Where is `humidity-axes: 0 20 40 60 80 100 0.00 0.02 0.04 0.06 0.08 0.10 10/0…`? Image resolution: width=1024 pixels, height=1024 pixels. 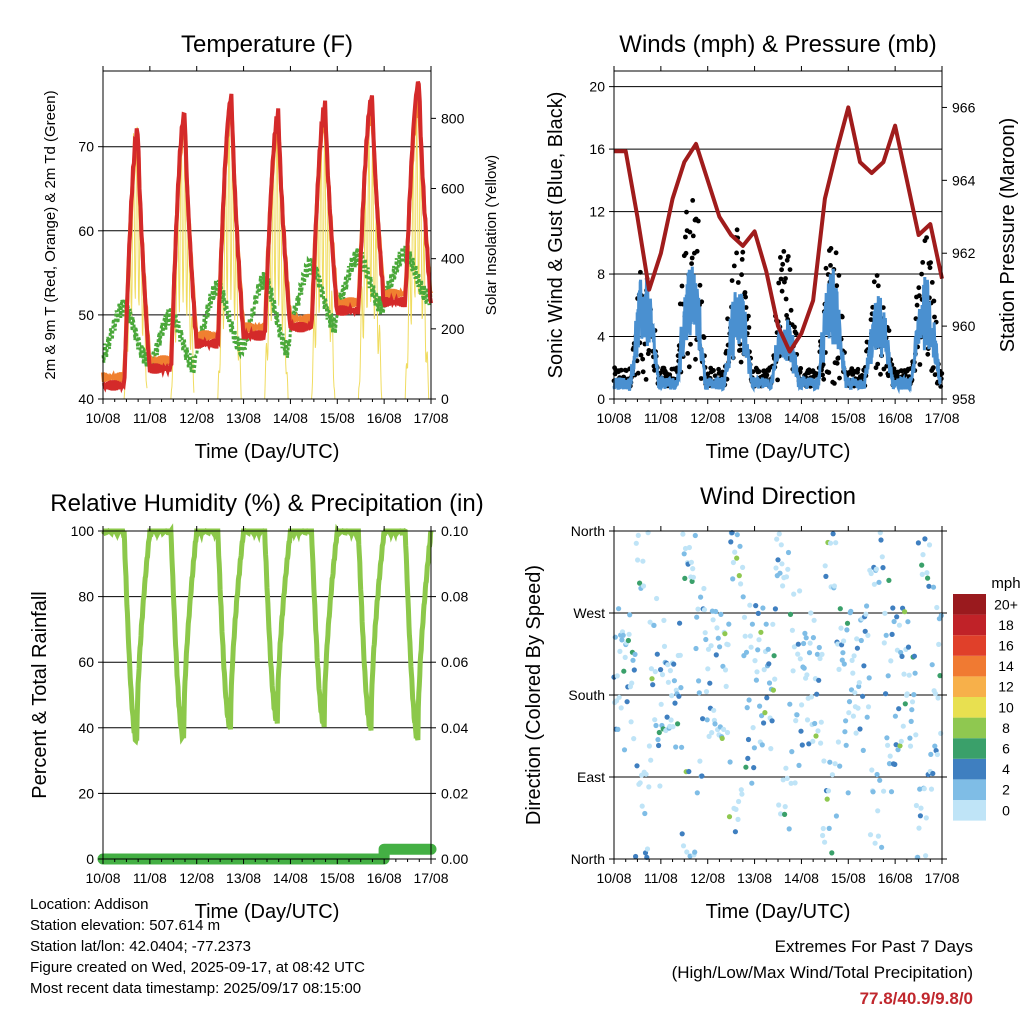
humidity-axes: 0 20 40 60 80 100 0.00 0.02 0.04 0.06 0.08 0.10 10/0… is located at coordinates (270, 704).